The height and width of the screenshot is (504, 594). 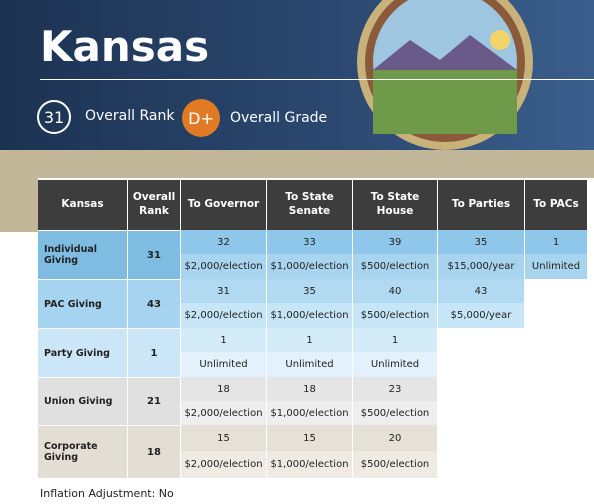 What do you see at coordinates (395, 389) in the screenshot?
I see `cell-rank: 23` at bounding box center [395, 389].